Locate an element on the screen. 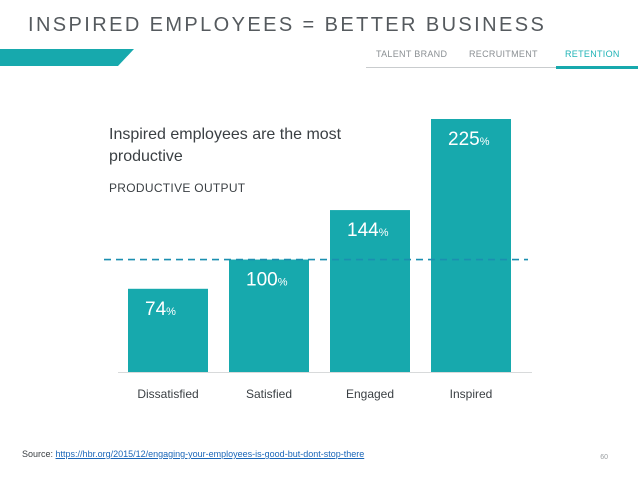  tab-retention: RETENTION is located at coordinates (592, 54).